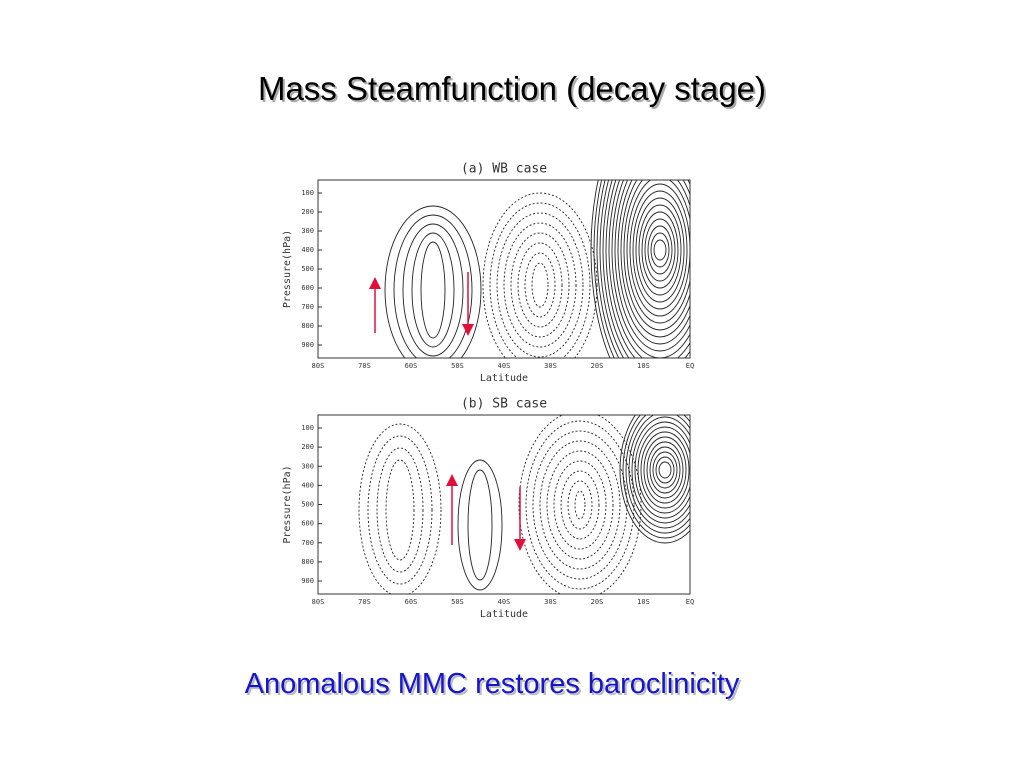 Image resolution: width=1024 pixels, height=768 pixels. I want to click on y-tick-label: 100, so click(307, 428).